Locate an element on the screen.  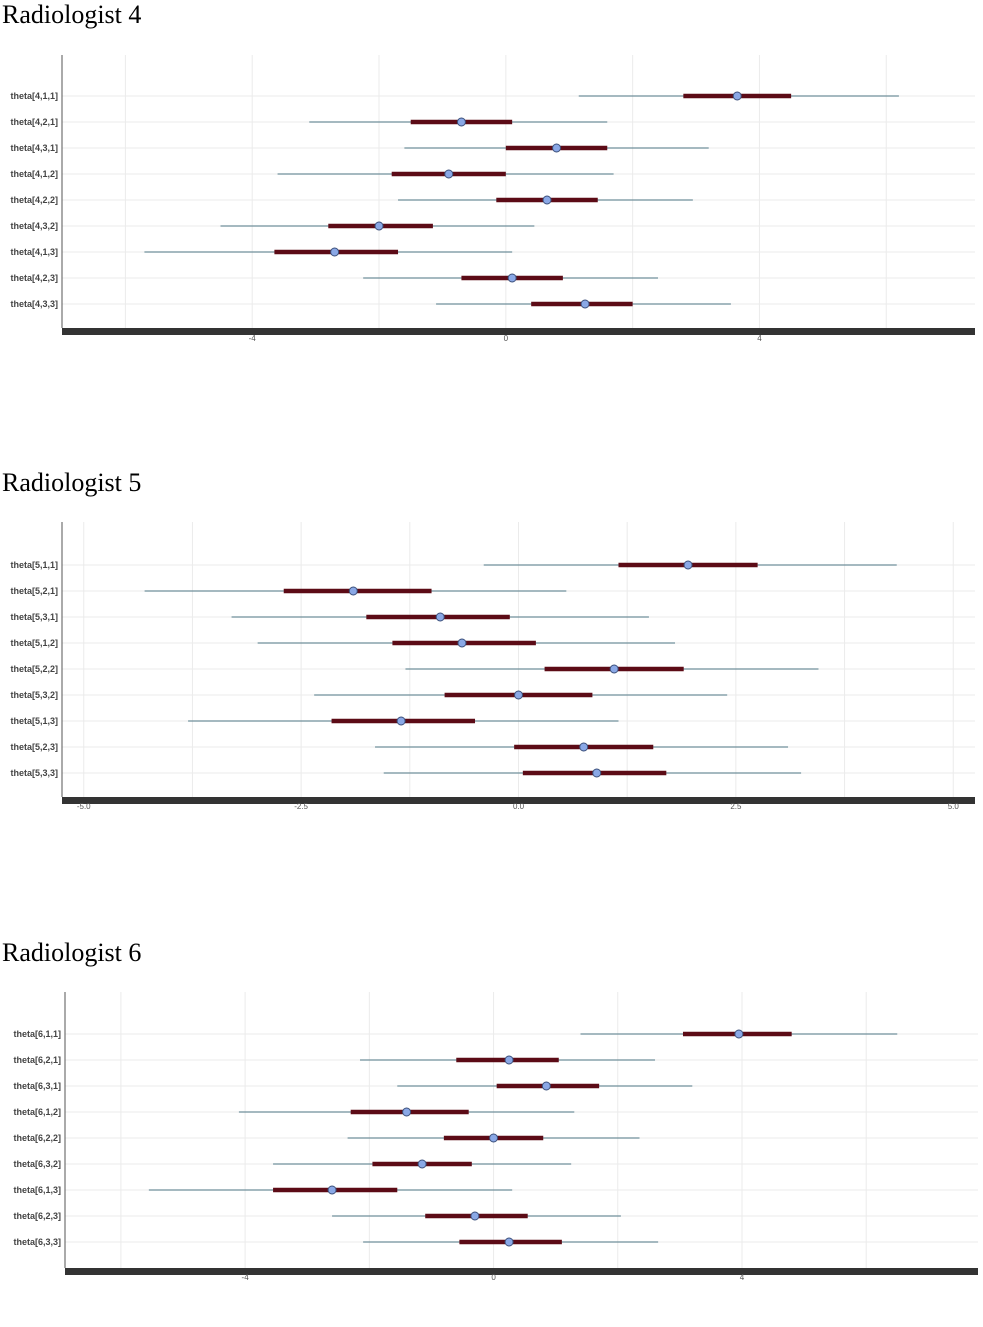
row-label: theta[5,2,1] is located at coordinates (34, 591).